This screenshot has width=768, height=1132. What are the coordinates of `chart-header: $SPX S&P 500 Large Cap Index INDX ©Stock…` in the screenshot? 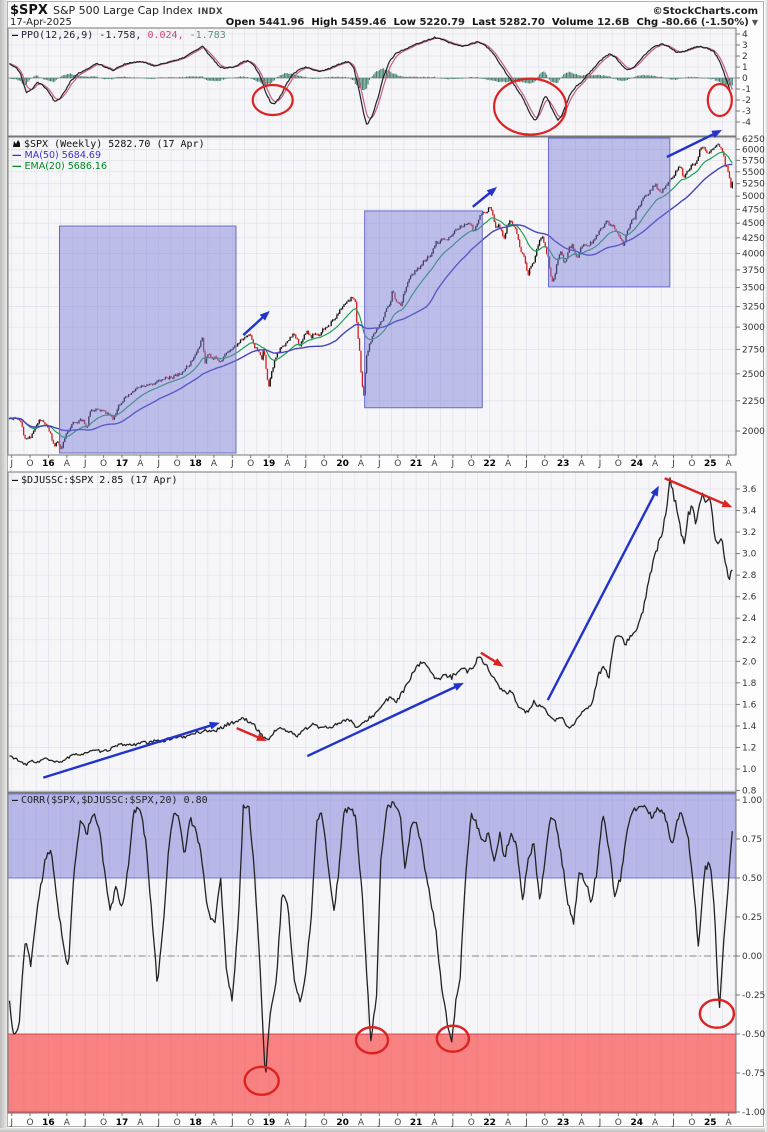 It's located at (384, 16).